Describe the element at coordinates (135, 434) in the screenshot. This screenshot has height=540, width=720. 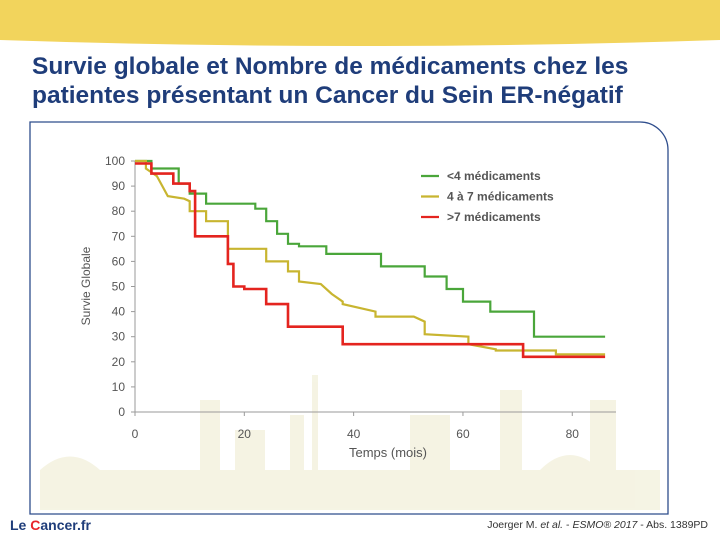
I see `x-tick-label: 0` at that location.